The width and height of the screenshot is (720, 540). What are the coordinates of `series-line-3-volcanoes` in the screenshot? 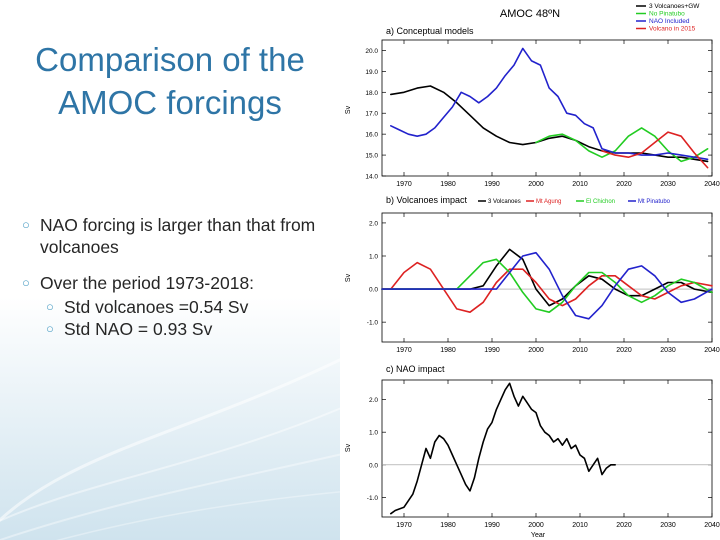 It's located at (547, 277).